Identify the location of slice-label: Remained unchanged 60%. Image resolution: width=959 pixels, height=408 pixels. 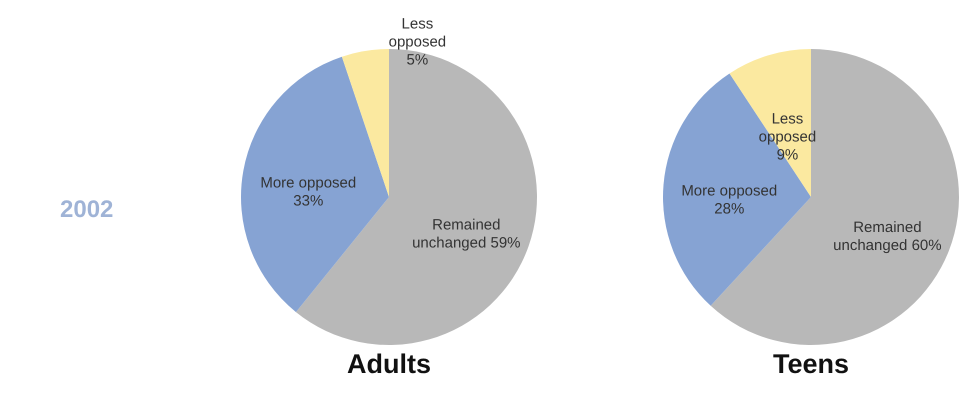
(887, 236).